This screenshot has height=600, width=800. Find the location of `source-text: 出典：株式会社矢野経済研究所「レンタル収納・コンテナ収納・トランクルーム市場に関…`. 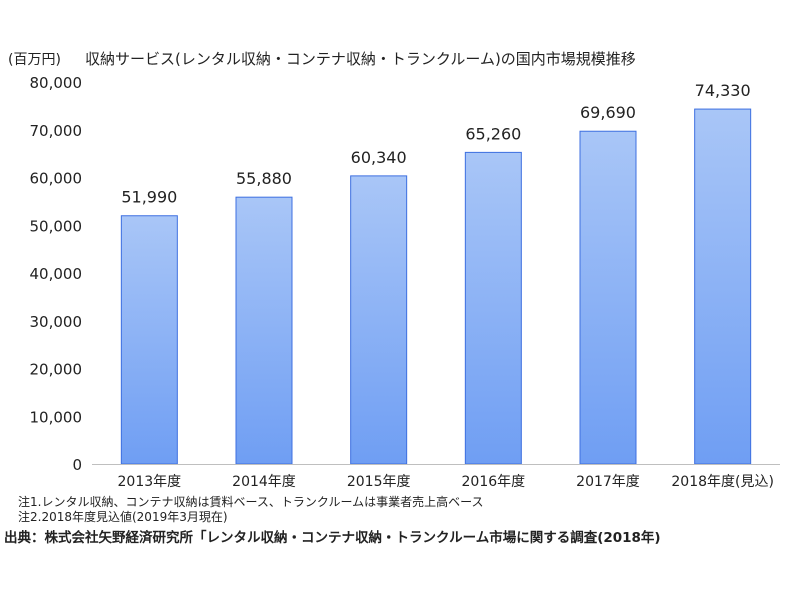

source-text: 出典：株式会社矢野経済研究所「レンタル収納・コンテナ収納・トランクルーム市場に関… is located at coordinates (332, 537).